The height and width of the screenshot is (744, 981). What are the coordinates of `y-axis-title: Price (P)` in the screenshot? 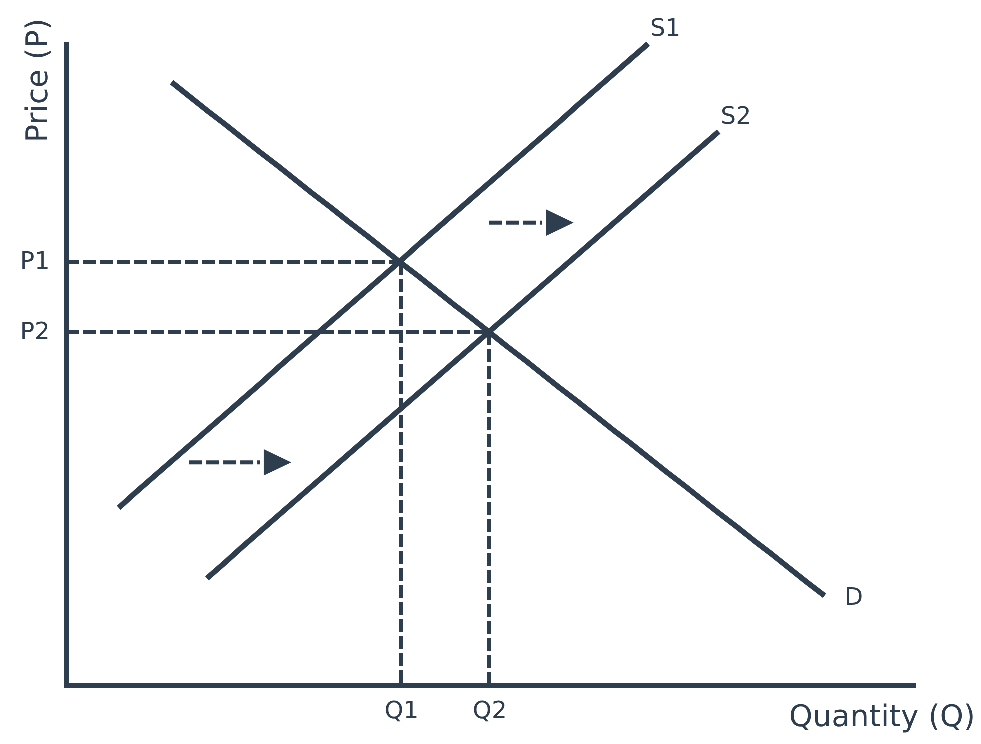 It's located at (38, 80).